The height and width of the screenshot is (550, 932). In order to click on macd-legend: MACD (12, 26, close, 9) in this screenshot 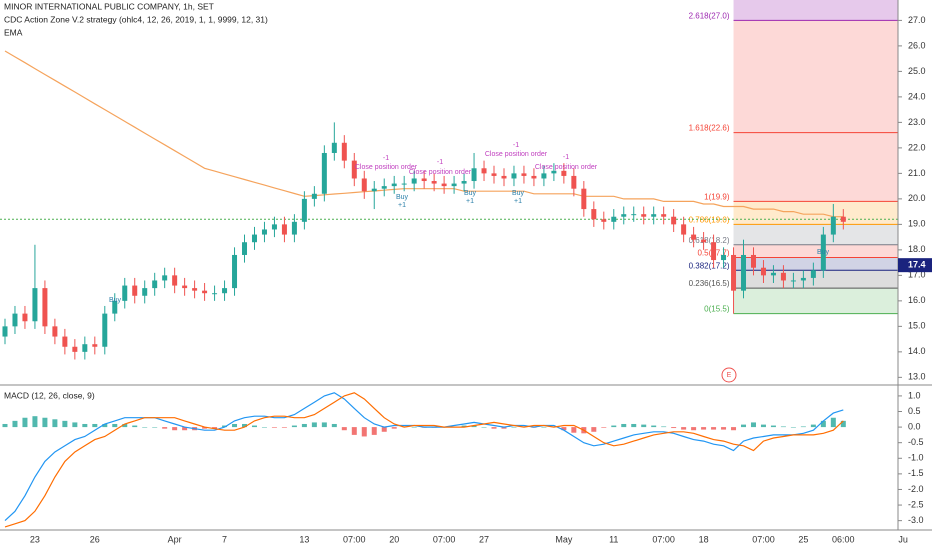, I will do `click(49, 395)`.